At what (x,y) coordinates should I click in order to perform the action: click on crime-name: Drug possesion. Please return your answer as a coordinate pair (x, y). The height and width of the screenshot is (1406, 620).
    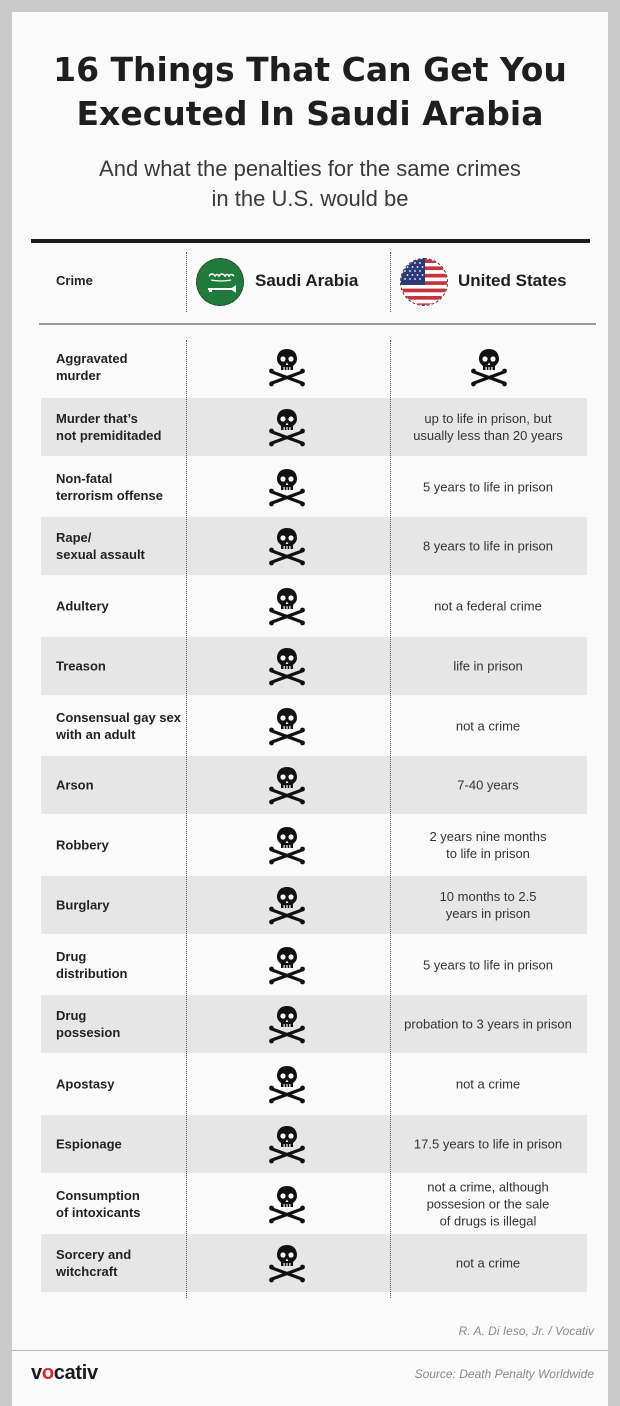
    Looking at the image, I should click on (88, 1024).